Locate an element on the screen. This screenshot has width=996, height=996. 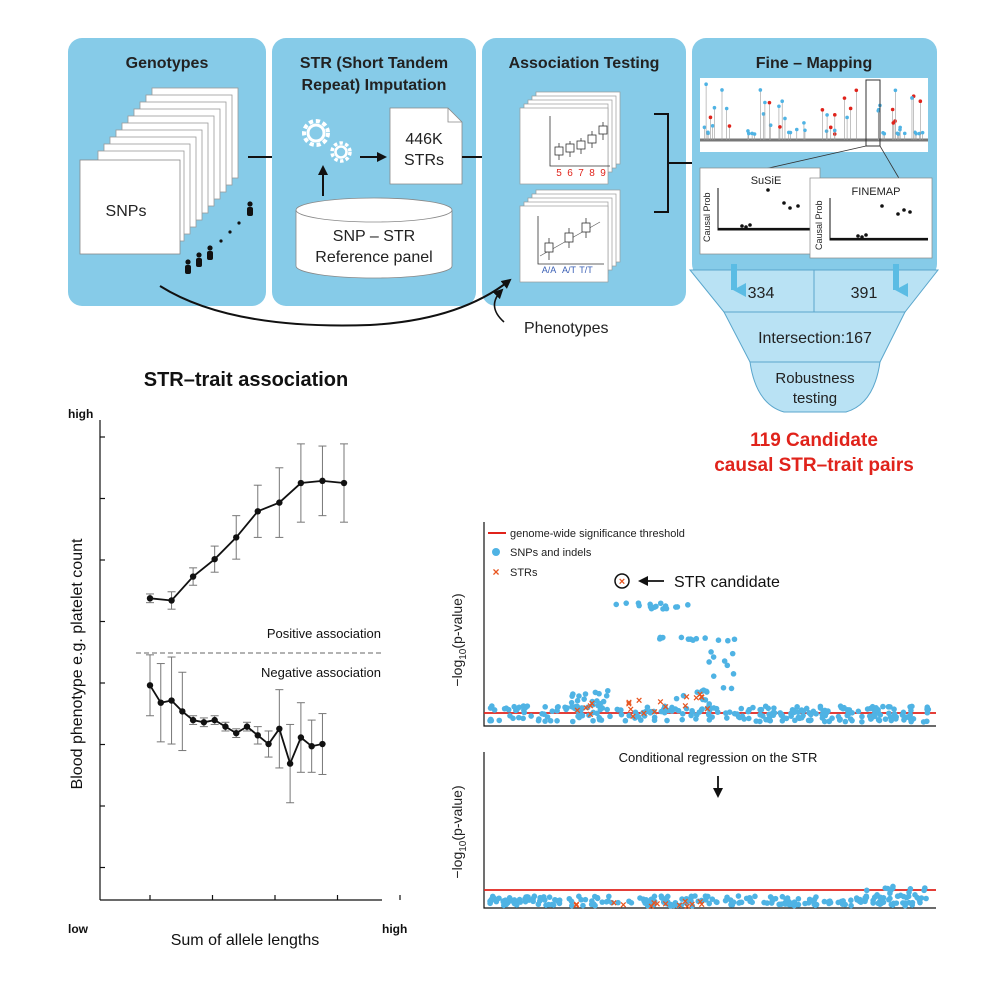
susie-dots is located at coordinates (770, 208).